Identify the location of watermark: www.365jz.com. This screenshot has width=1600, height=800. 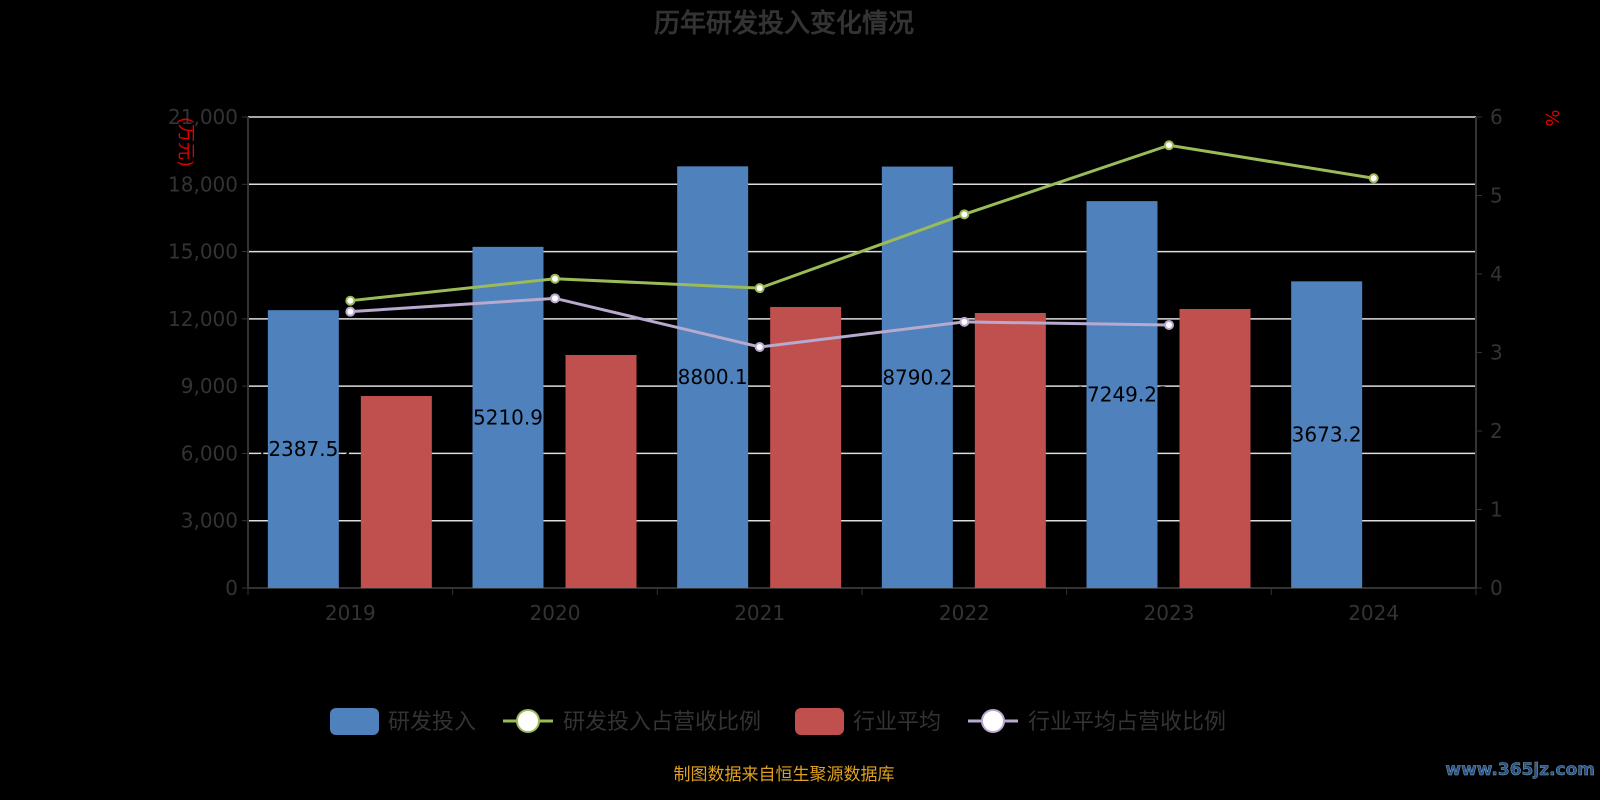
(1520, 770).